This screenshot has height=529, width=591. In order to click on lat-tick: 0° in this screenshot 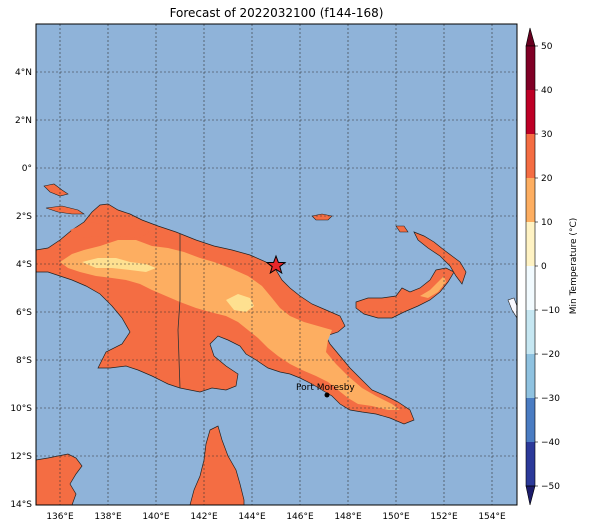, I will do `click(27, 169)`.